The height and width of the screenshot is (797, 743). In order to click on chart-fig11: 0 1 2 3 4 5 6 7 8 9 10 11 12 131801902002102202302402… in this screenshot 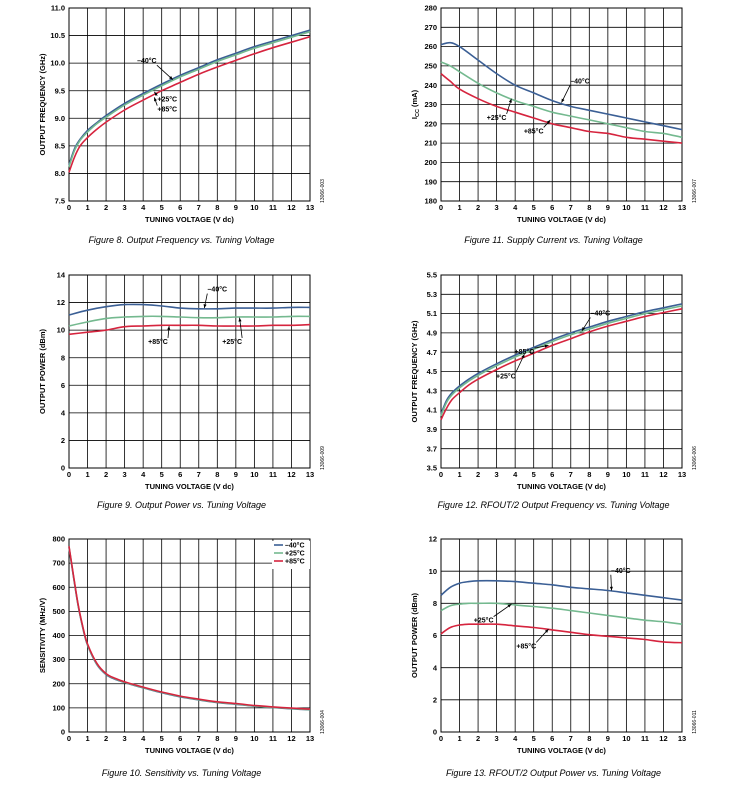, I will do `click(554, 124)`.